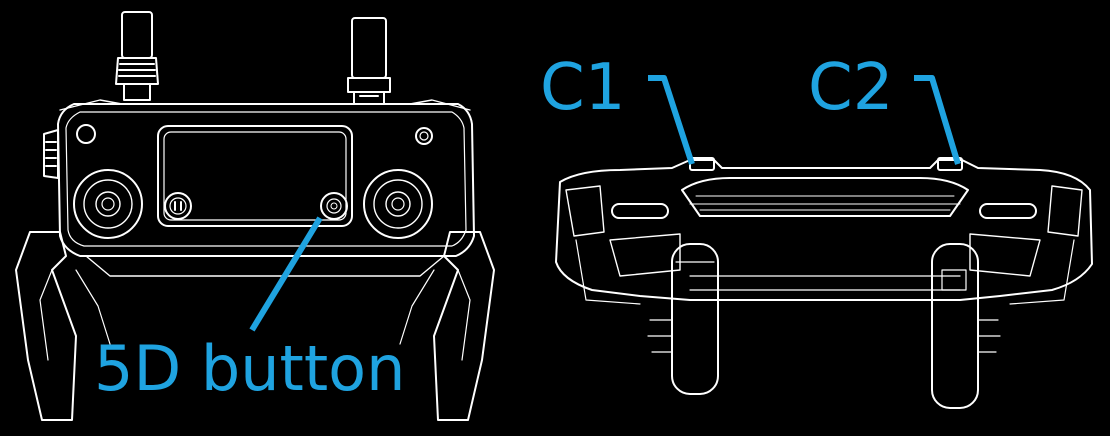 The width and height of the screenshot is (1110, 436). I want to click on controller-body, so click(259, 178).